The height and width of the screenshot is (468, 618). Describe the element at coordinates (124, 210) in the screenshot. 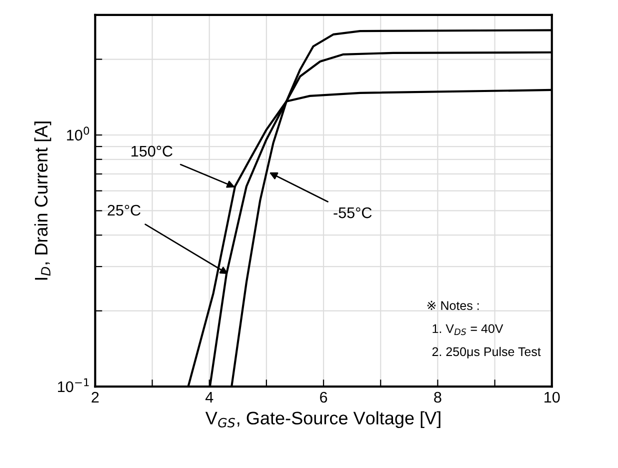

I see `annotation: 25°C` at that location.